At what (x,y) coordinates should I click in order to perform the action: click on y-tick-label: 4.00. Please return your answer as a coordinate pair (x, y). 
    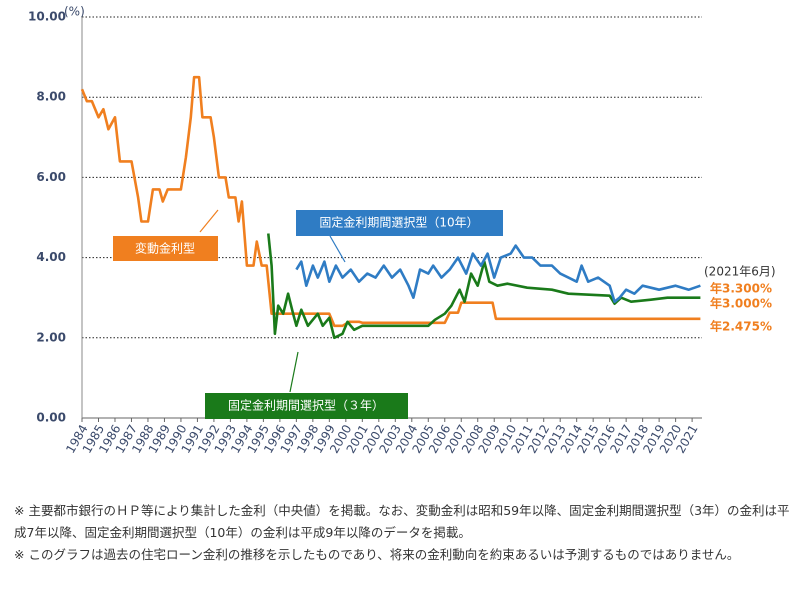
    Looking at the image, I should click on (51, 257).